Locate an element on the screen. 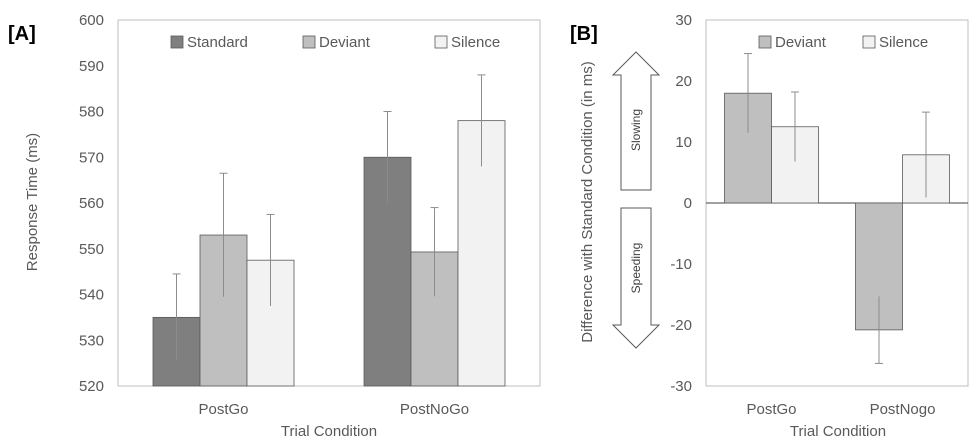  panel-b-x-tick-label: PostNogo is located at coordinates (903, 409).